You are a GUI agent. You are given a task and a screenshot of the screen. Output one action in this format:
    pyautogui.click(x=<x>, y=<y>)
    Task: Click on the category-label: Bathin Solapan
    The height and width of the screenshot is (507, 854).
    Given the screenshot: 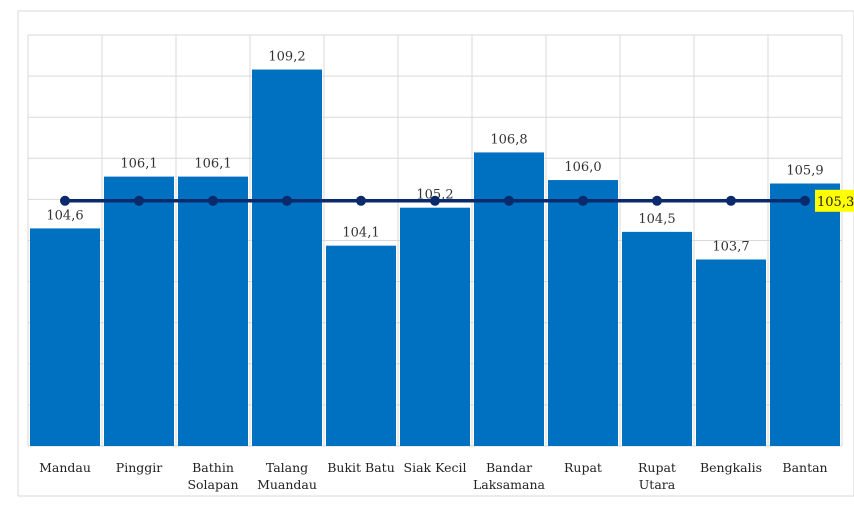 What is the action you would take?
    pyautogui.click(x=212, y=476)
    